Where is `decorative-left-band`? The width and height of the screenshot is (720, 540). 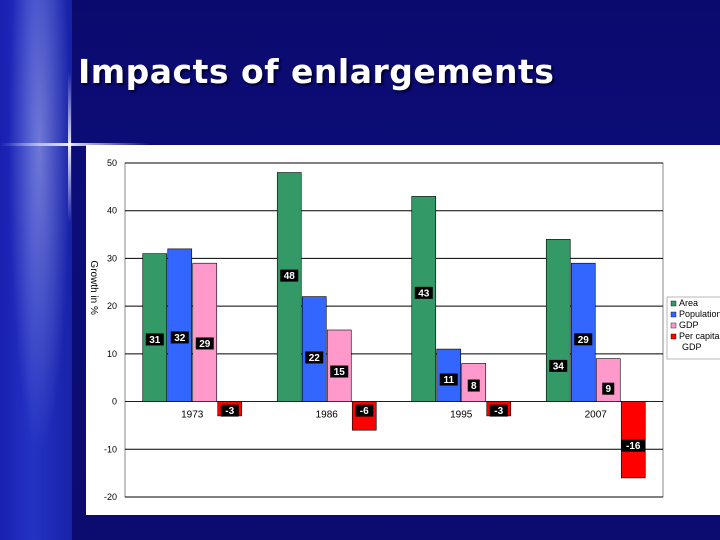
decorative-left-band is located at coordinates (36, 270).